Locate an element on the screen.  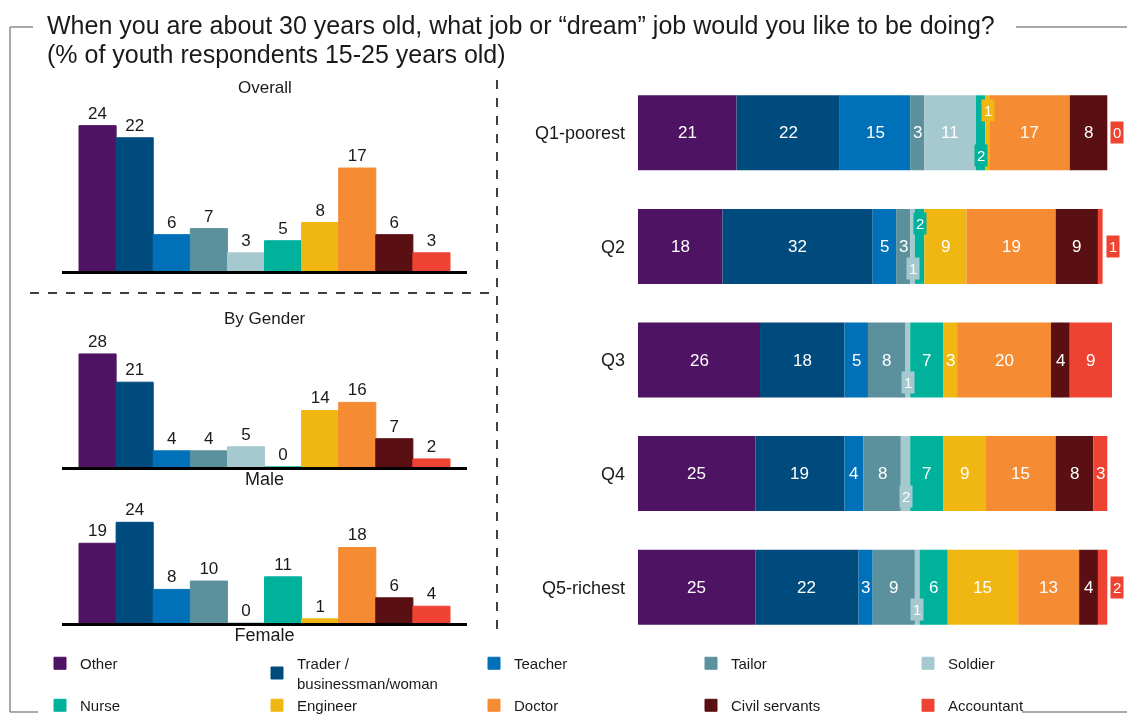
text: When you are about 30 years old, what job or “dream” job would you like to be doing? is located at coordinates (521, 25).